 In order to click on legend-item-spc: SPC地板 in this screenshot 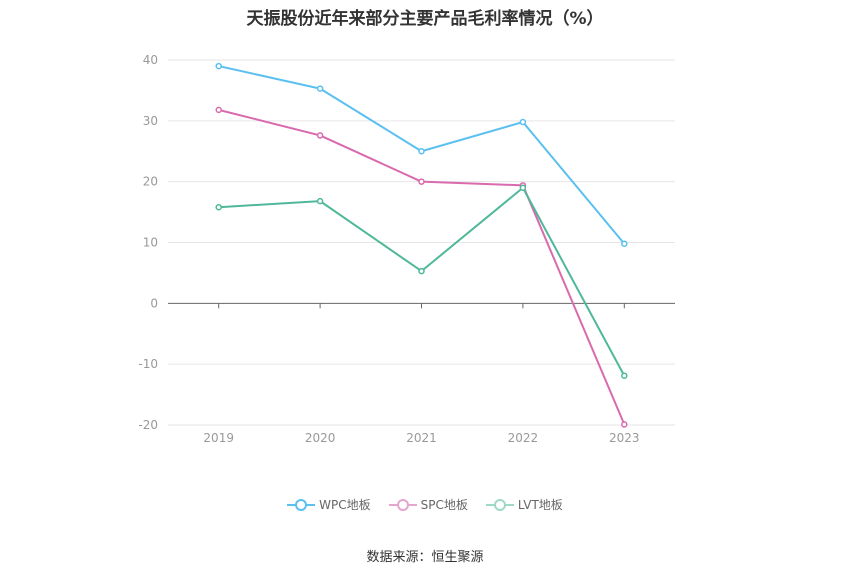, I will do `click(428, 504)`.